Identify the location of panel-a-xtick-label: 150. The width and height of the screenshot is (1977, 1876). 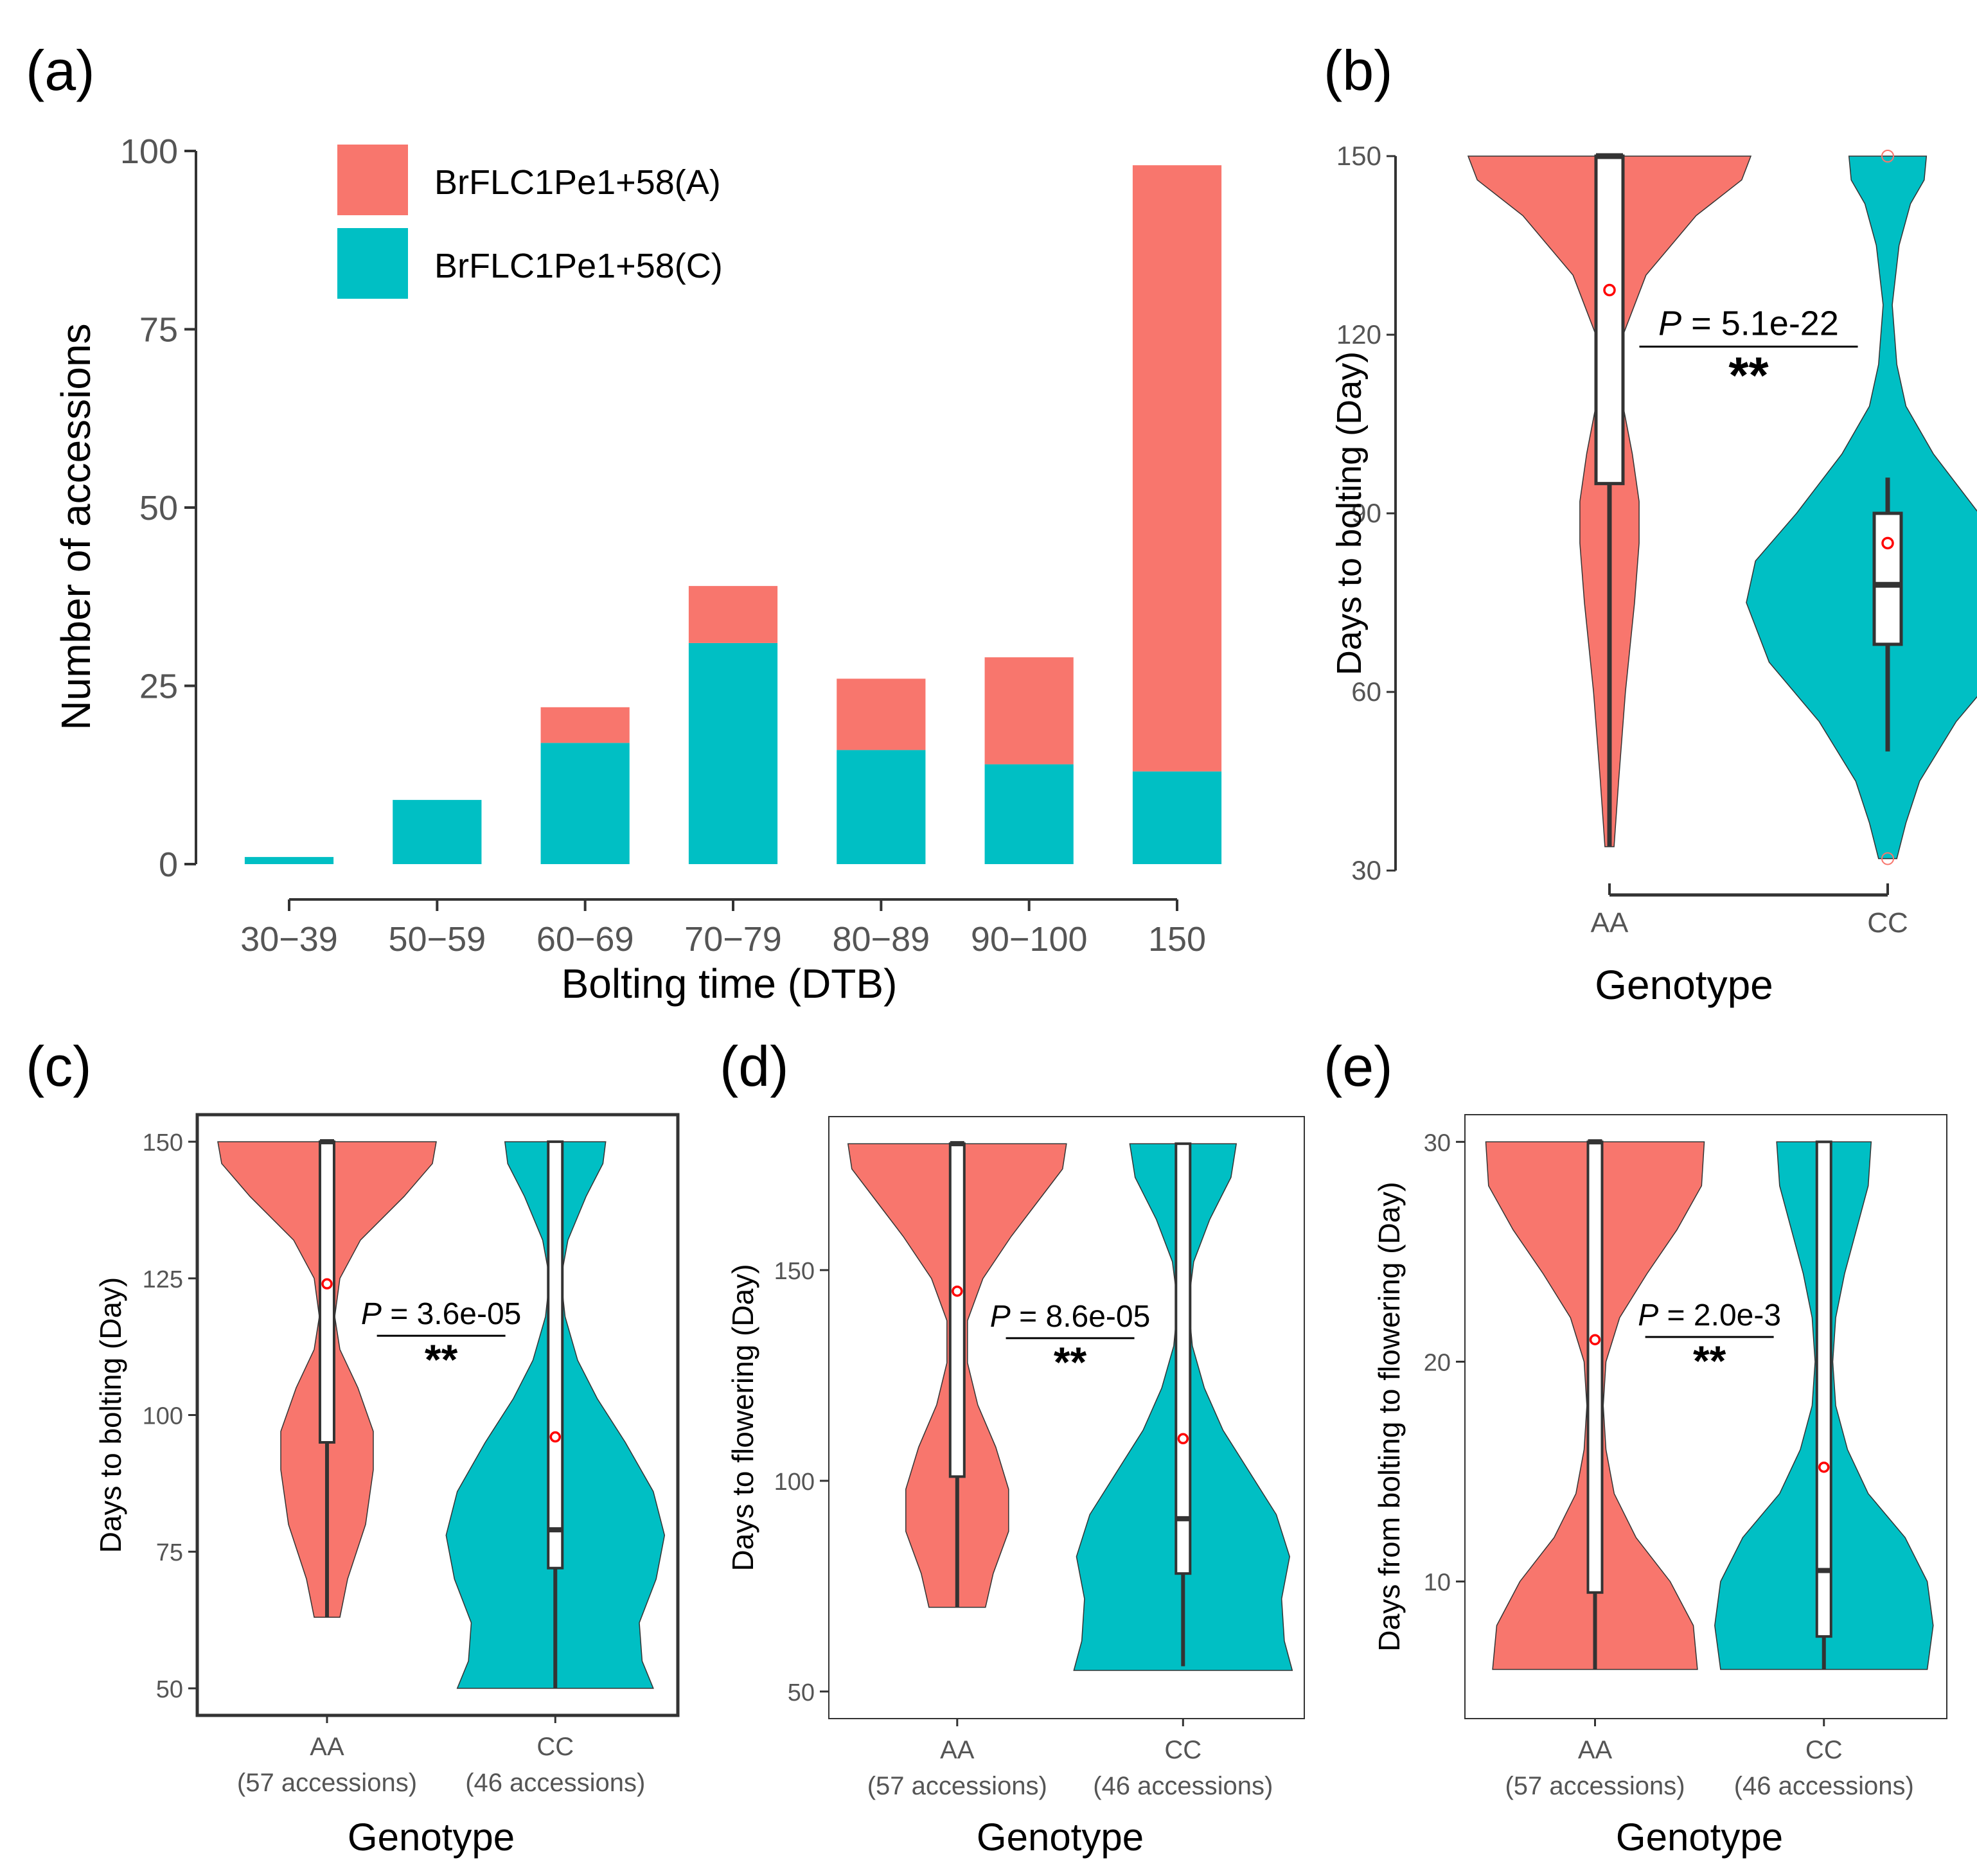
(1177, 939).